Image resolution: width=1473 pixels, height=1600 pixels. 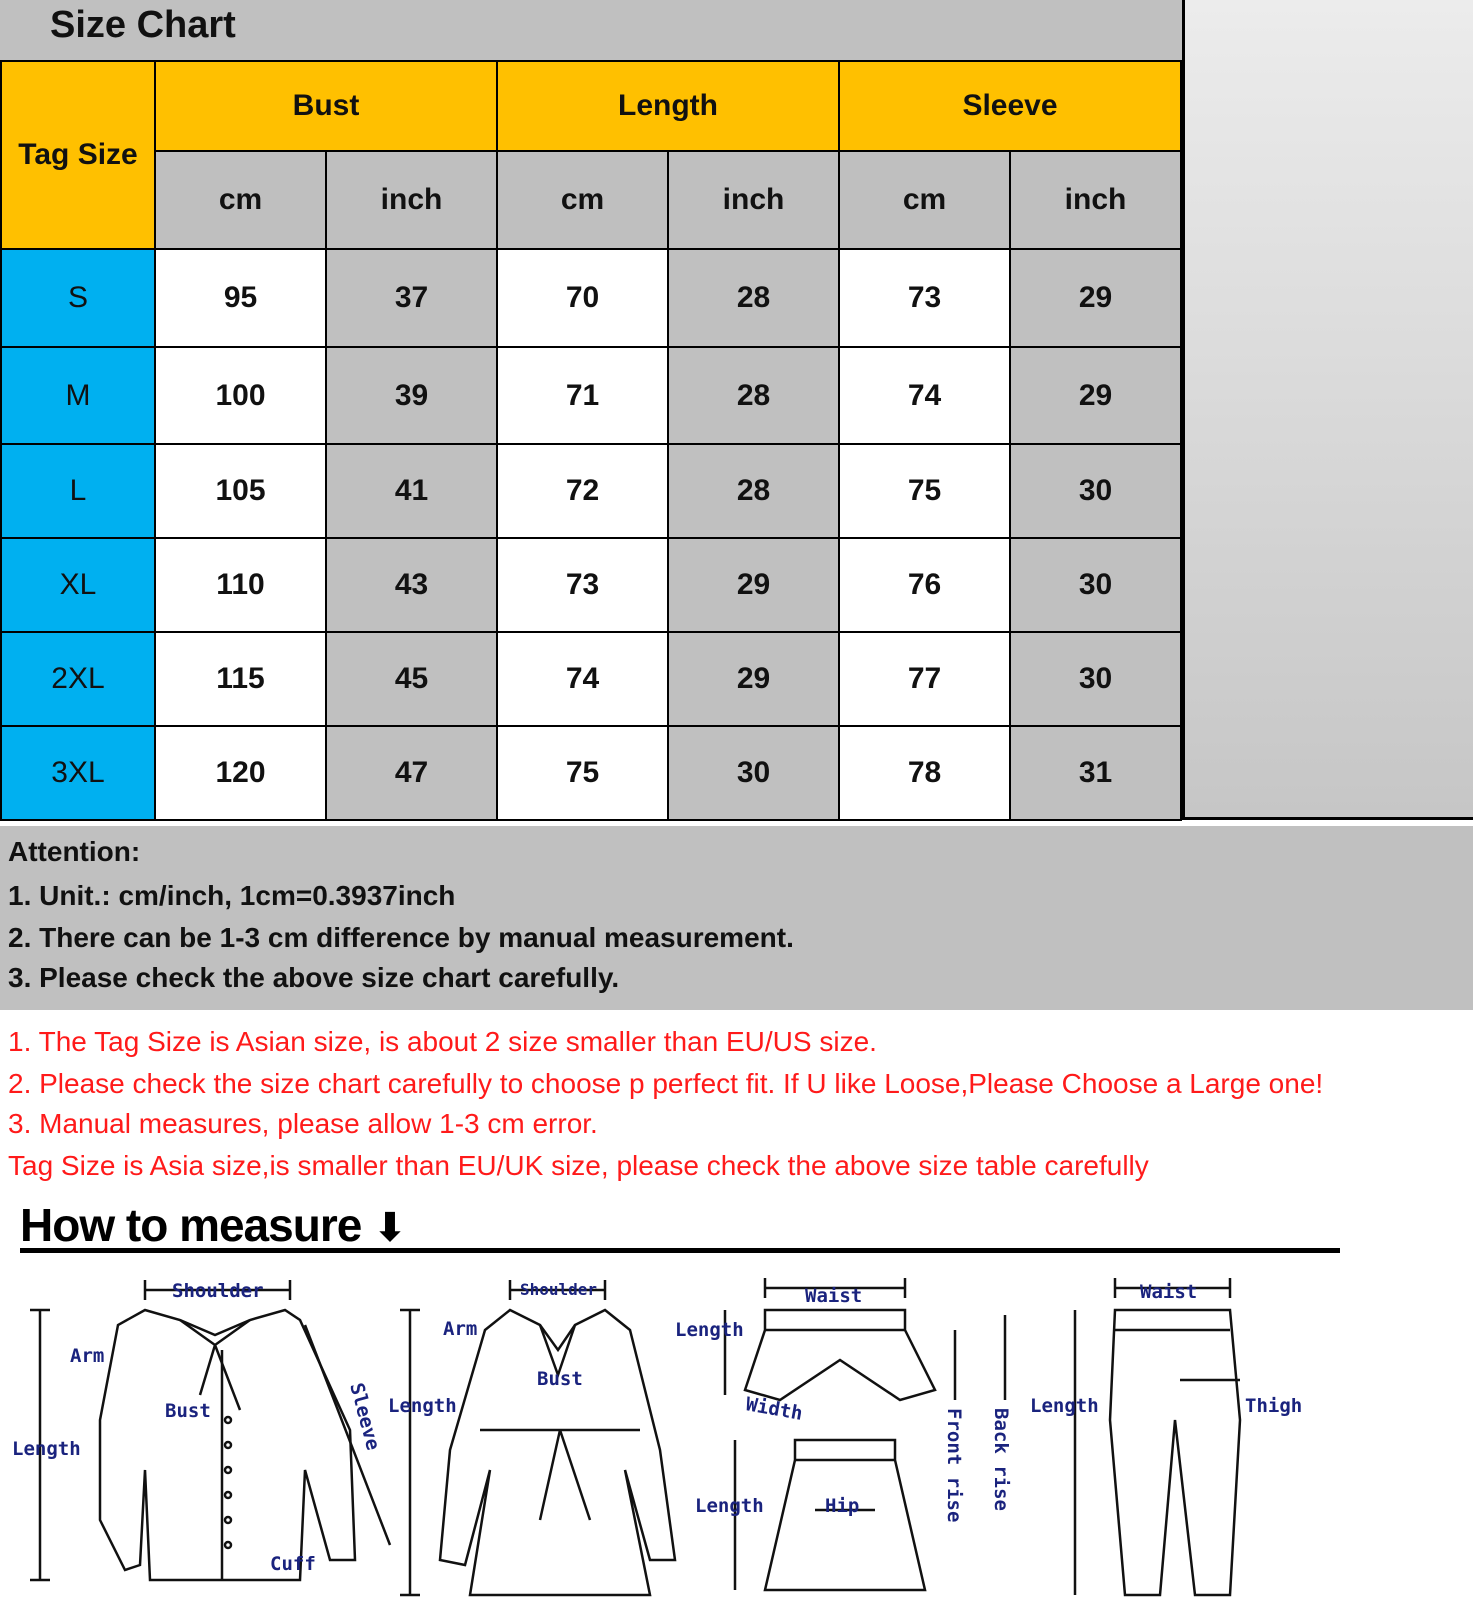 What do you see at coordinates (833, 1296) in the screenshot?
I see `label-waist: Waist` at bounding box center [833, 1296].